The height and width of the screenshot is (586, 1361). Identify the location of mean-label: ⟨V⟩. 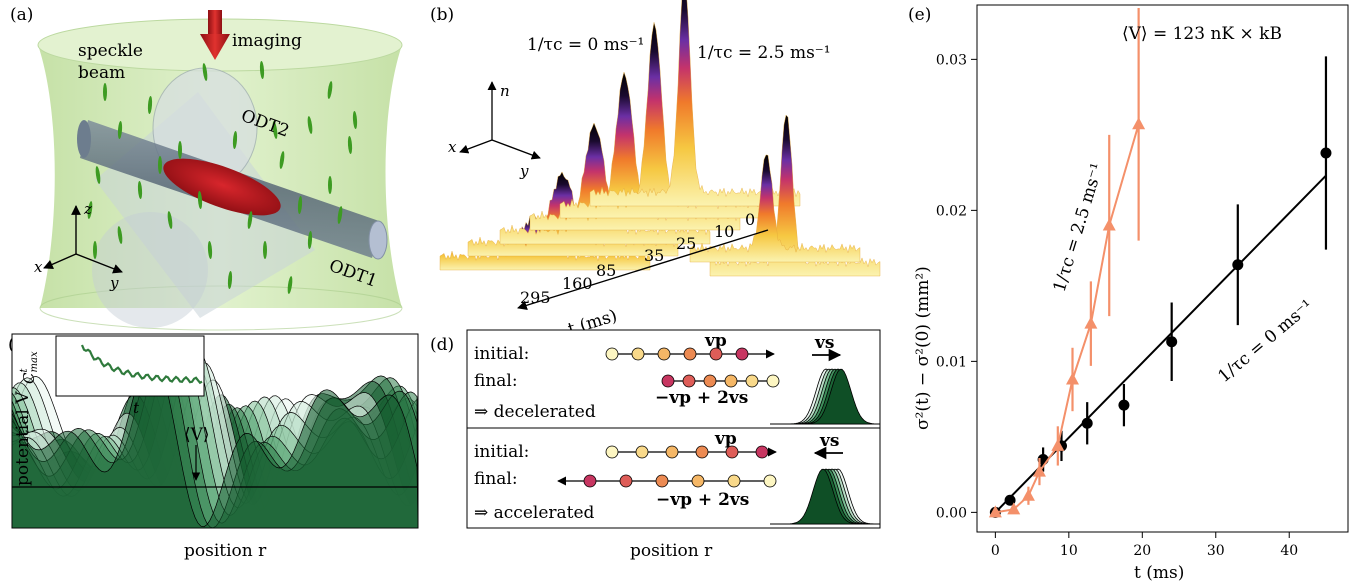
(197, 435).